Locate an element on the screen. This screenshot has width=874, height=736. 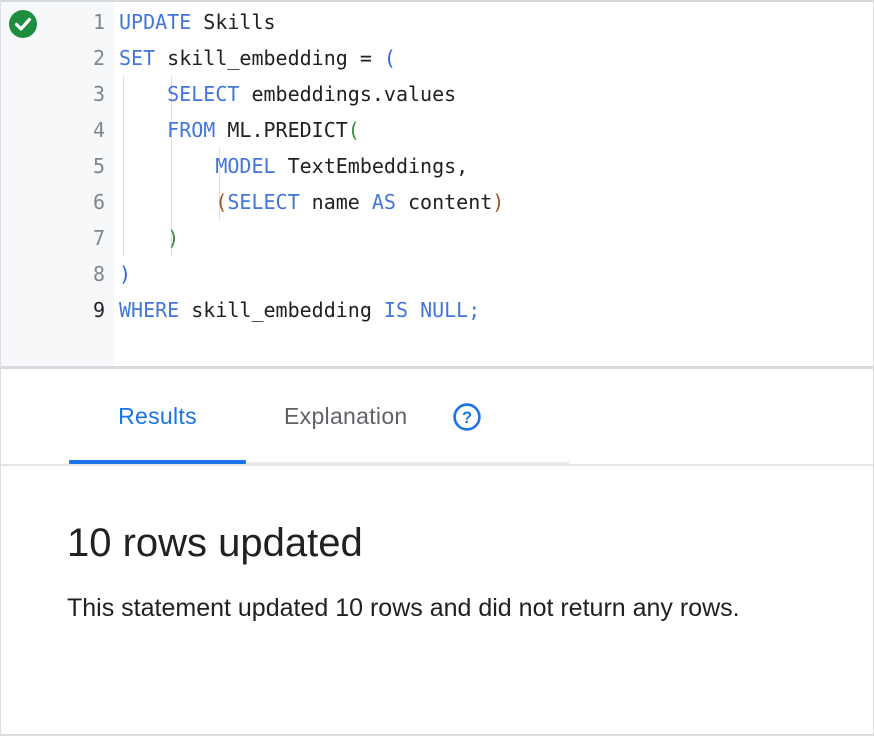
active-tab-underline is located at coordinates (157, 462).